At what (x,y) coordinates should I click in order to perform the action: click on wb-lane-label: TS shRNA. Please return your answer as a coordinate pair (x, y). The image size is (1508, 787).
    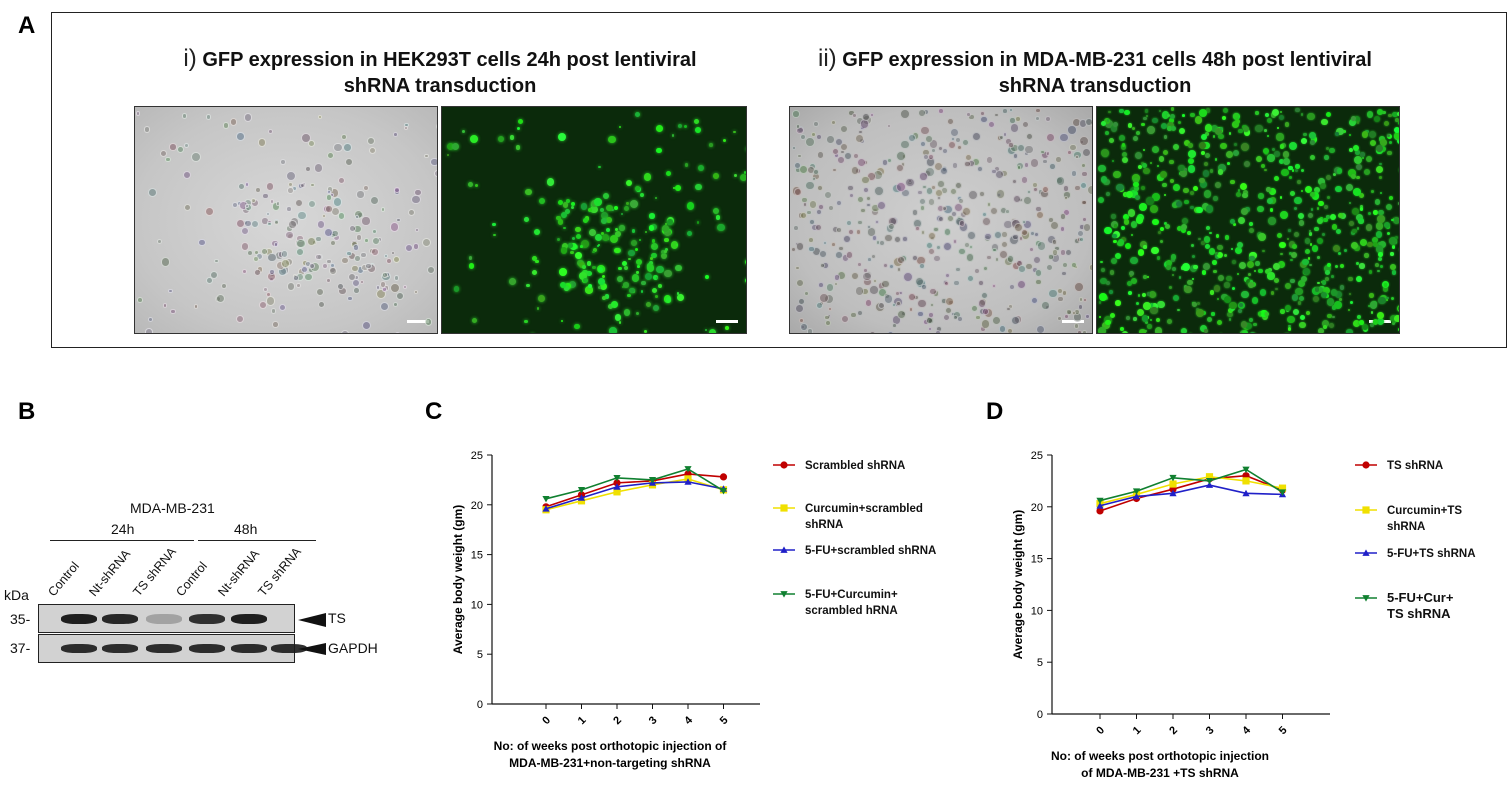
    Looking at the image, I should click on (279, 571).